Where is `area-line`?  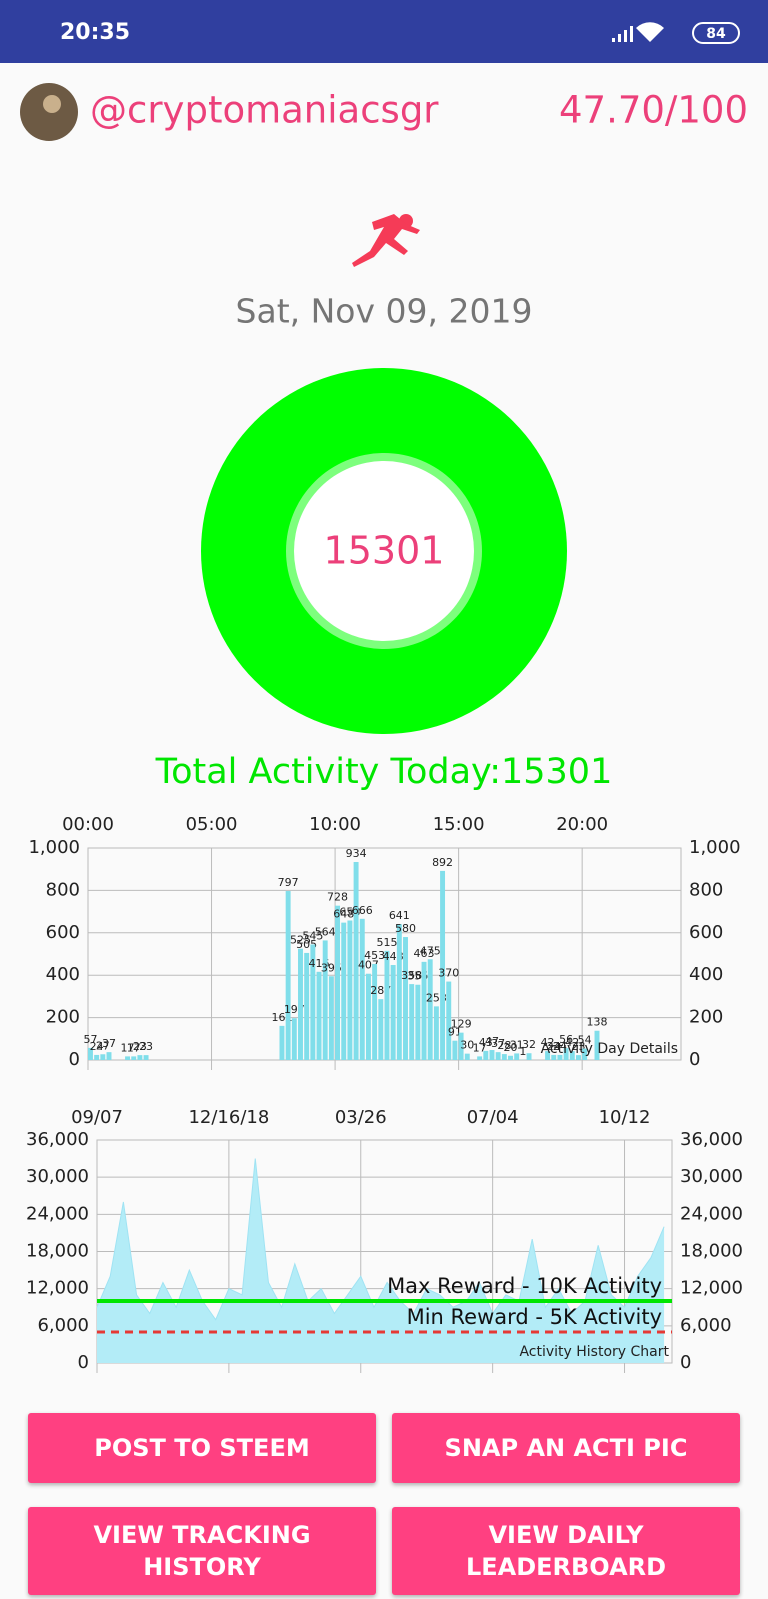
area-line is located at coordinates (380, 1239).